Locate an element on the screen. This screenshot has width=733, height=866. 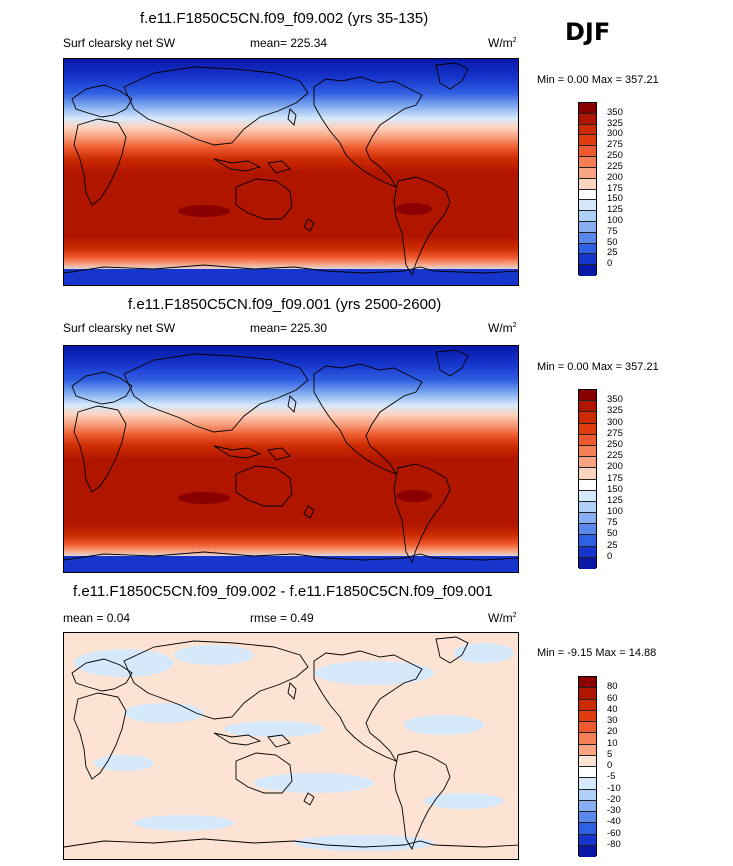
panel-bottom-colorbar is located at coordinates (587, 766).